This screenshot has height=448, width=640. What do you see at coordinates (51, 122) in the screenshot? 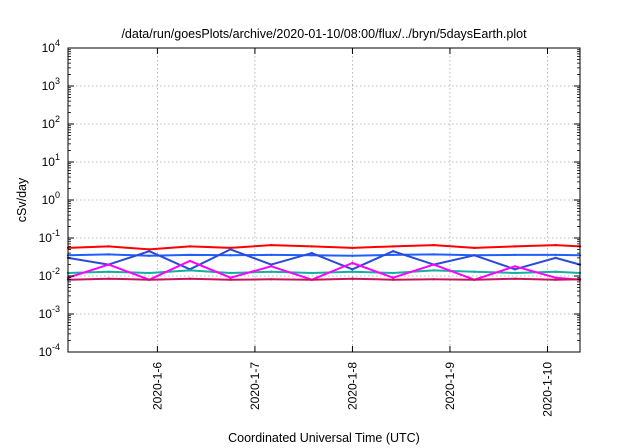
I see `y-tick-label: 10²` at bounding box center [51, 122].